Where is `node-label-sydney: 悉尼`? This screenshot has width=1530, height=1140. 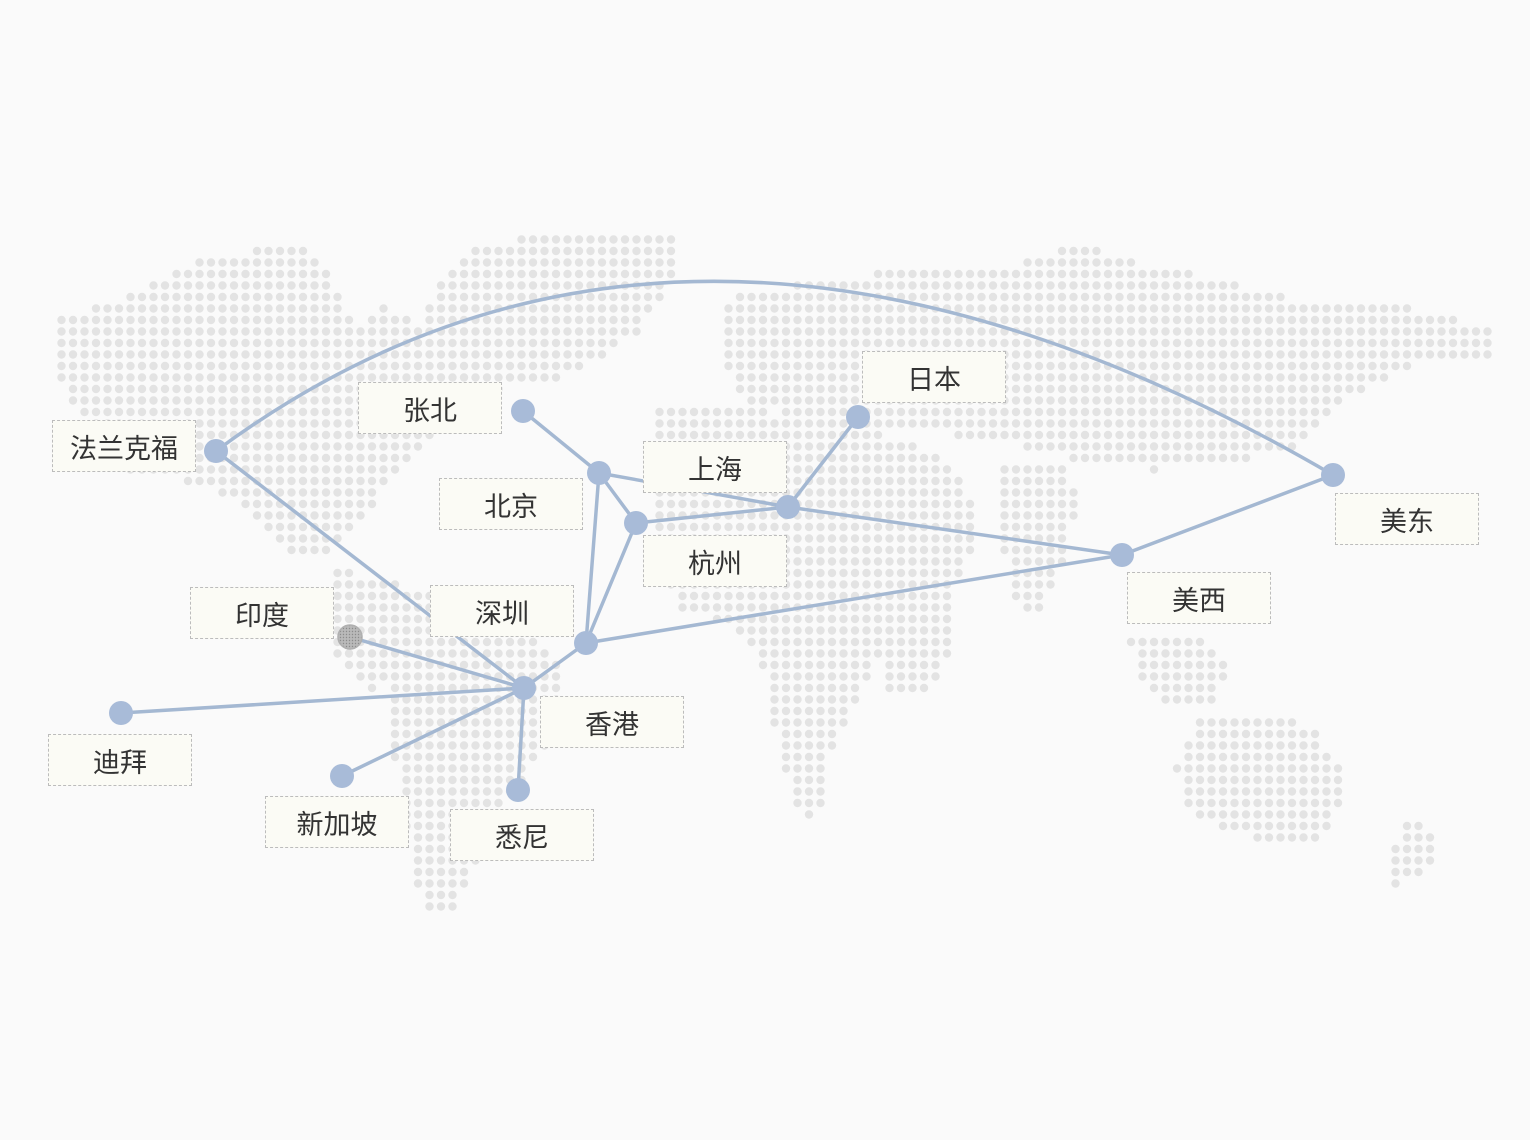
node-label-sydney: 悉尼 is located at coordinates (522, 835).